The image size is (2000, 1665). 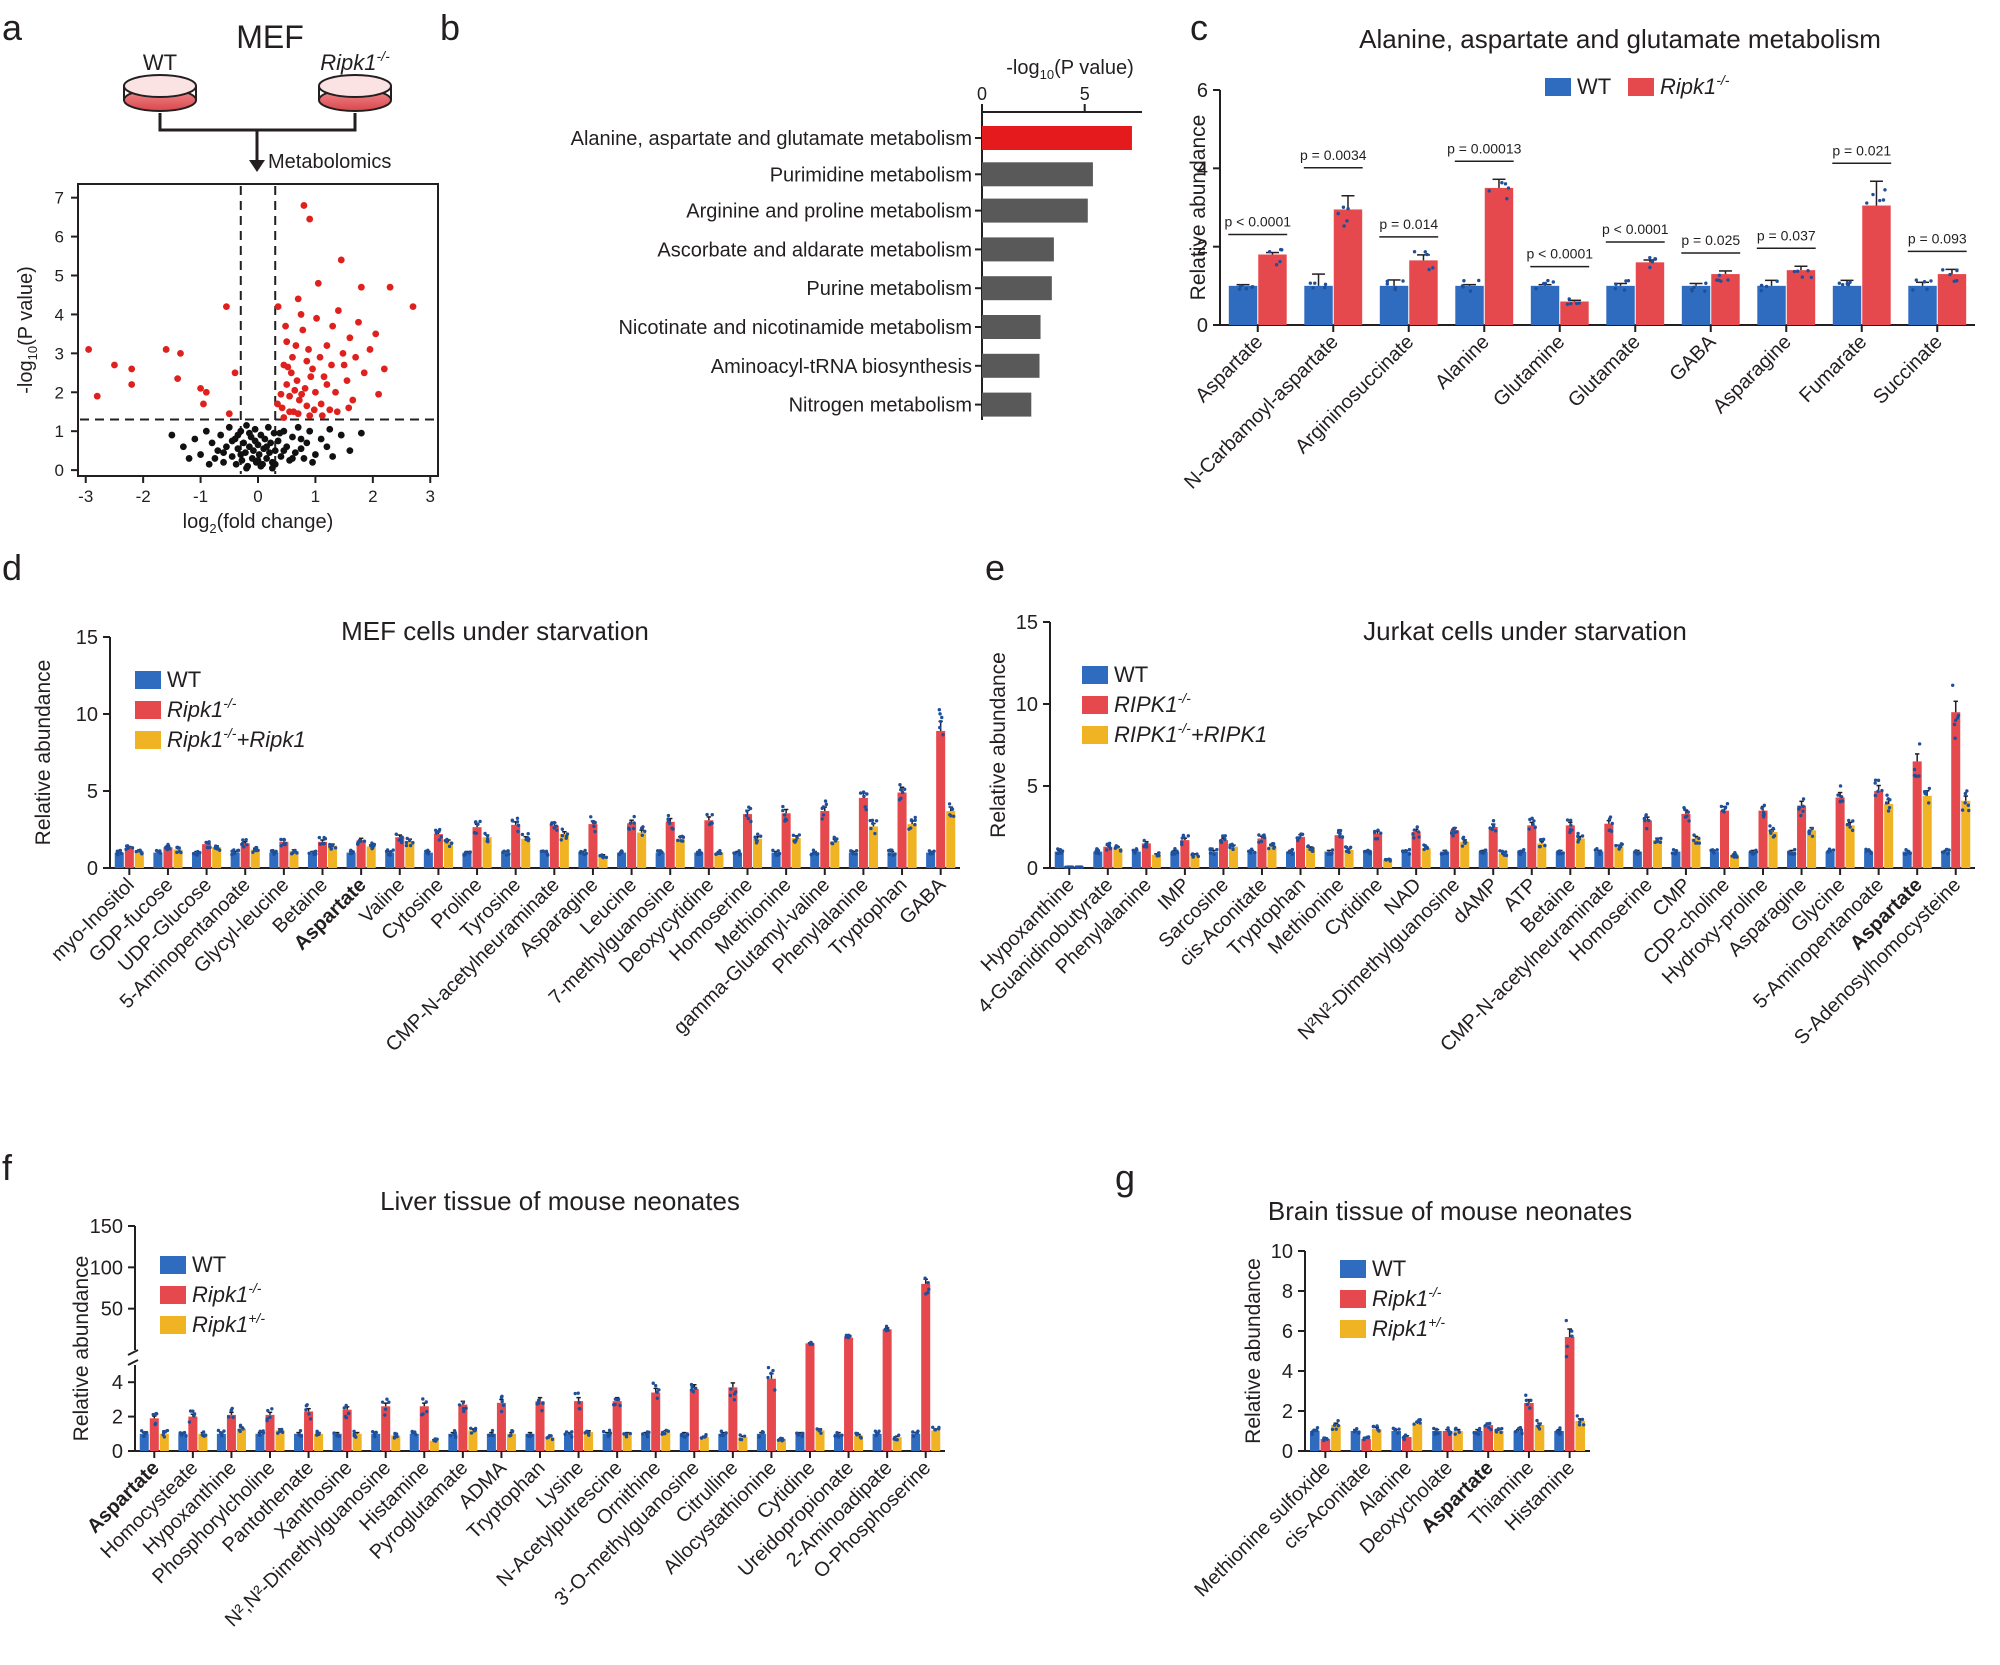 What do you see at coordinates (195, 709) in the screenshot?
I see `legend-label-main: Ripk1` at bounding box center [195, 709].